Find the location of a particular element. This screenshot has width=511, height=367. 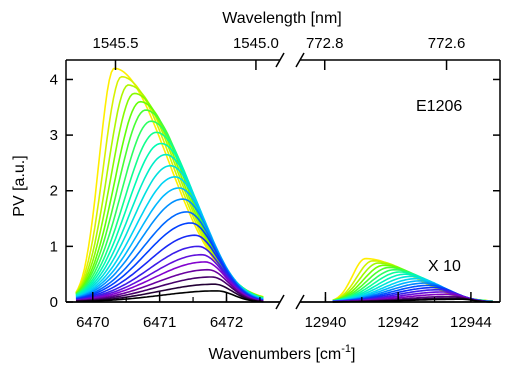

right-x-tick-label: 12942 is located at coordinates (398, 322).